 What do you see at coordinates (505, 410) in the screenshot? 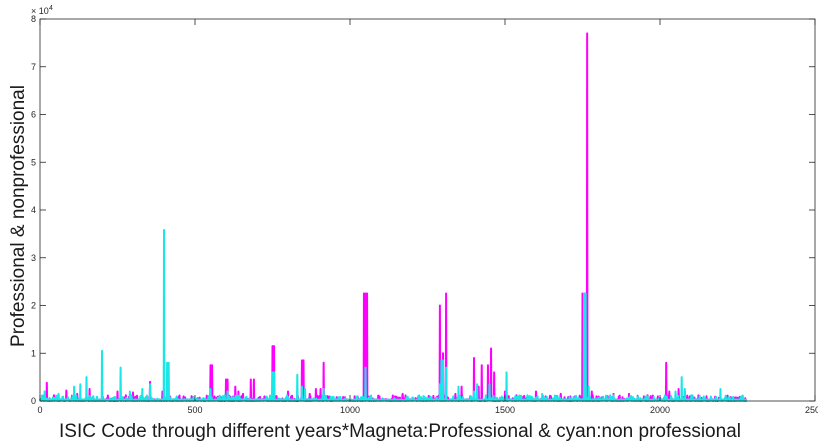
I see `x-tick-label: 1500` at bounding box center [505, 410].